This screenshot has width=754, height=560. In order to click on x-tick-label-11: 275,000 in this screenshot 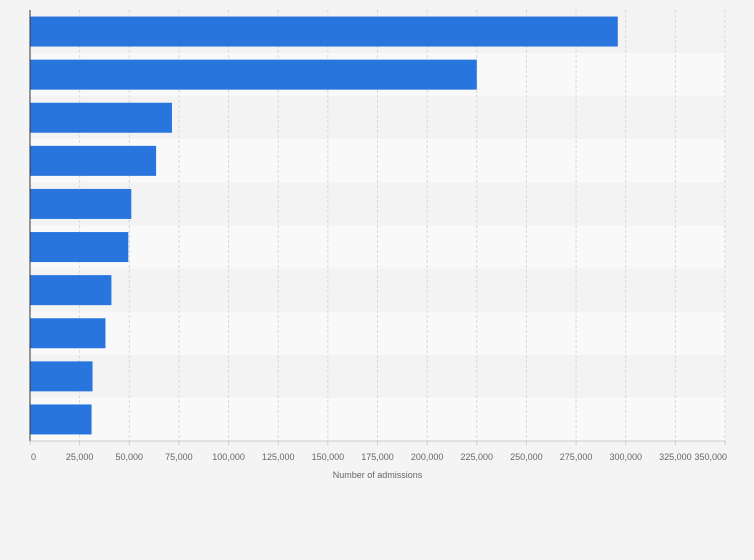, I will do `click(576, 457)`.